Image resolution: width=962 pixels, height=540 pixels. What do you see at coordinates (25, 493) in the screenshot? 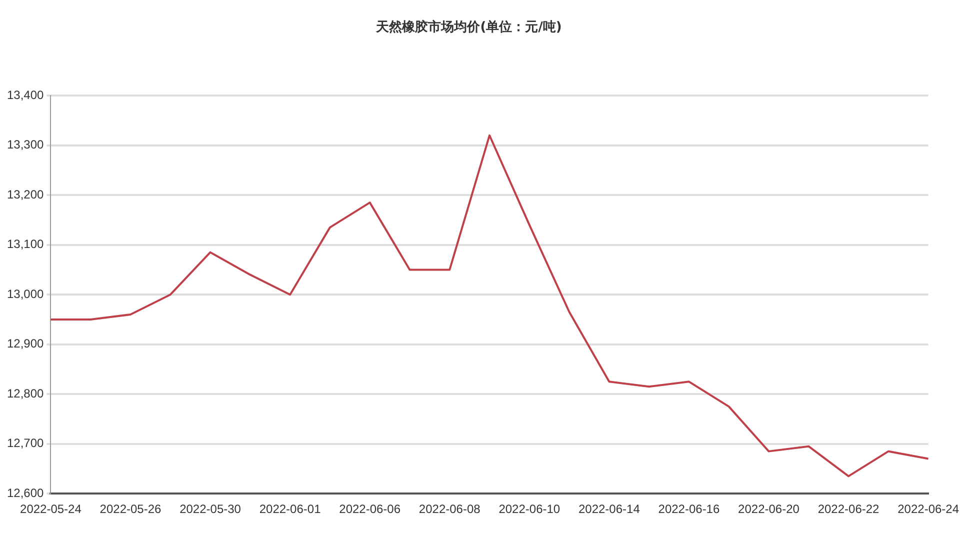
I see `y-tick-label: 12,600` at bounding box center [25, 493].